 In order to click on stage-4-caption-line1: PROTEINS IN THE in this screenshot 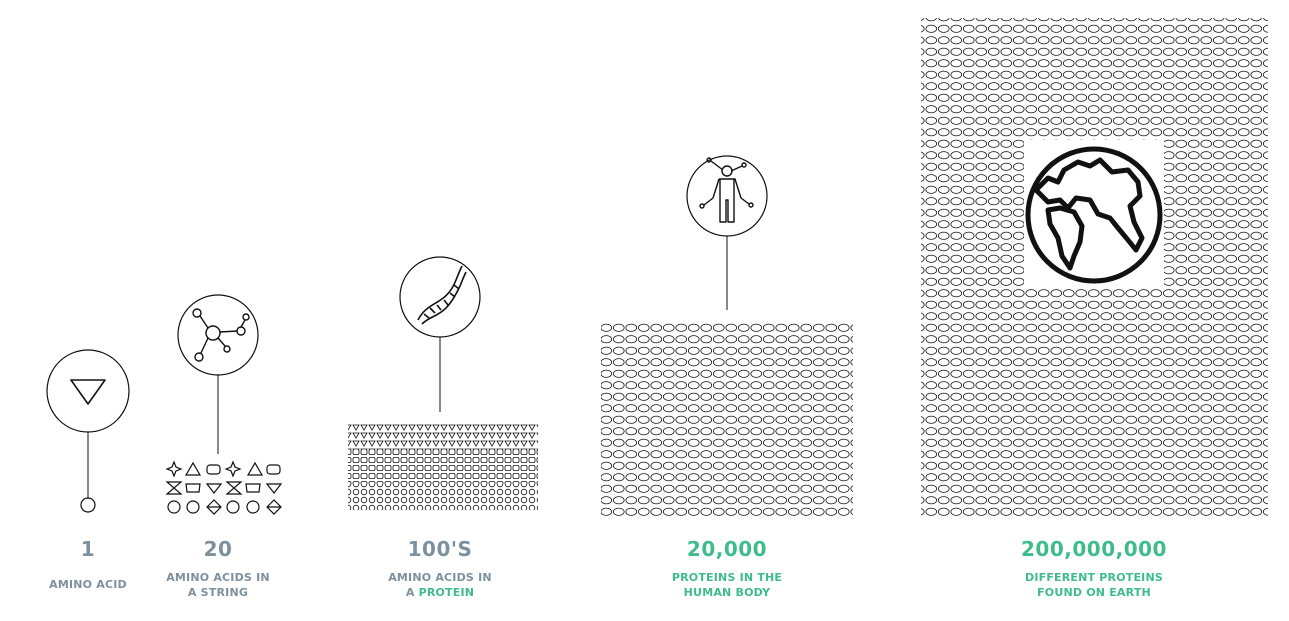, I will do `click(727, 577)`.